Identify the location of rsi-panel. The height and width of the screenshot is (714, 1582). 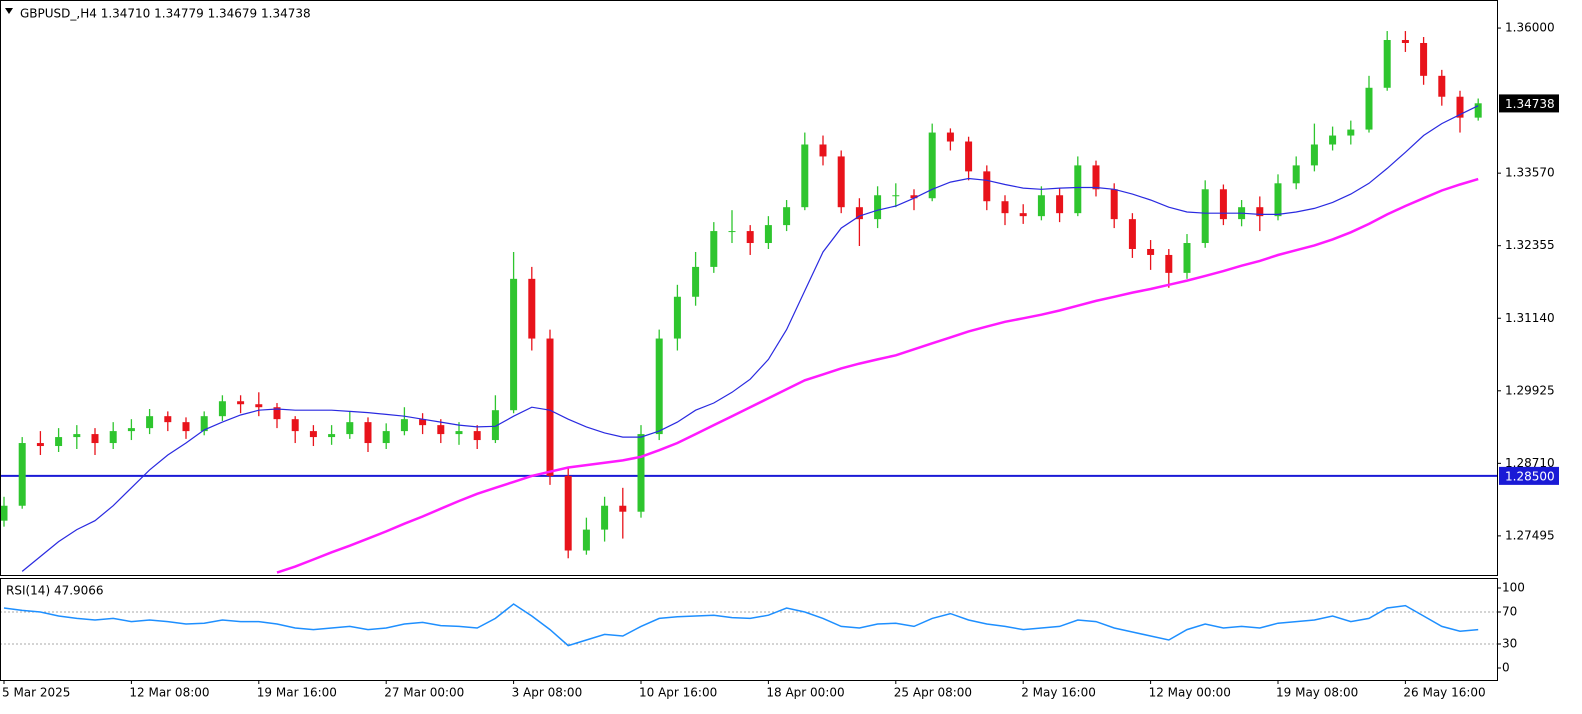
(749, 625).